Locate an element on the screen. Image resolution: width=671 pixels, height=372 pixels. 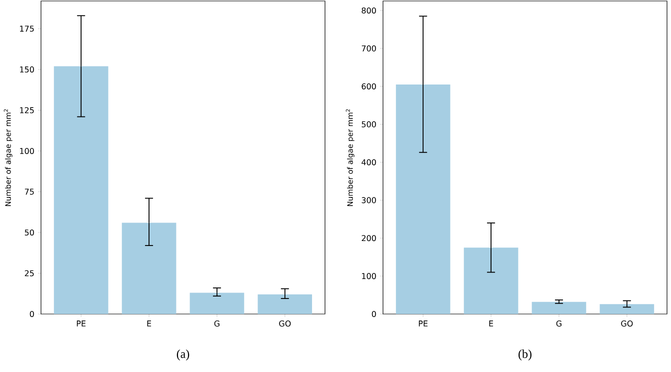
y-tick-label: 150 is located at coordinates (27, 69).